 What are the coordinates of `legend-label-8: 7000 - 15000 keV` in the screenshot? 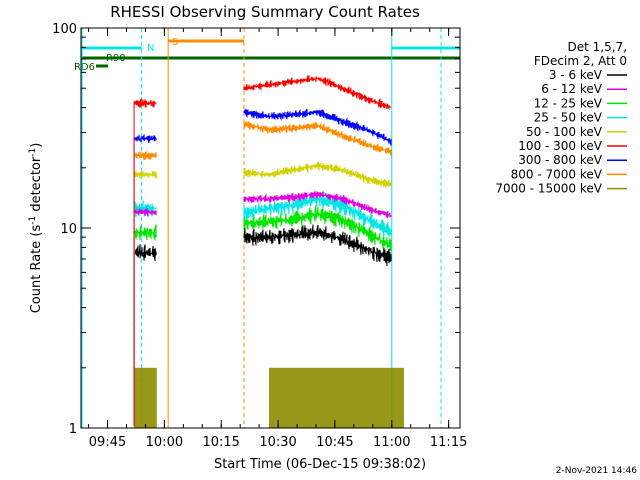 It's located at (548, 189).